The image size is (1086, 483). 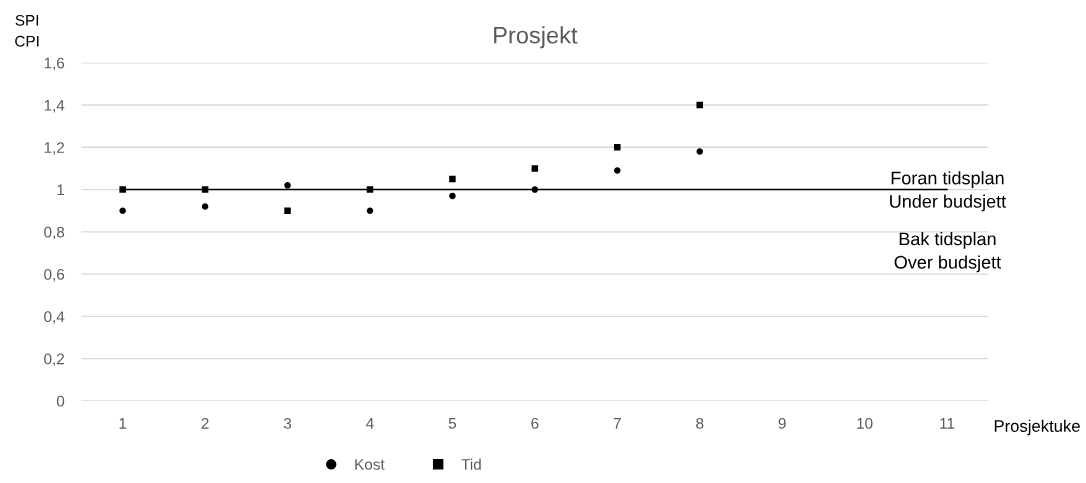 What do you see at coordinates (782, 423) in the screenshot?
I see `x-tick-label: 9` at bounding box center [782, 423].